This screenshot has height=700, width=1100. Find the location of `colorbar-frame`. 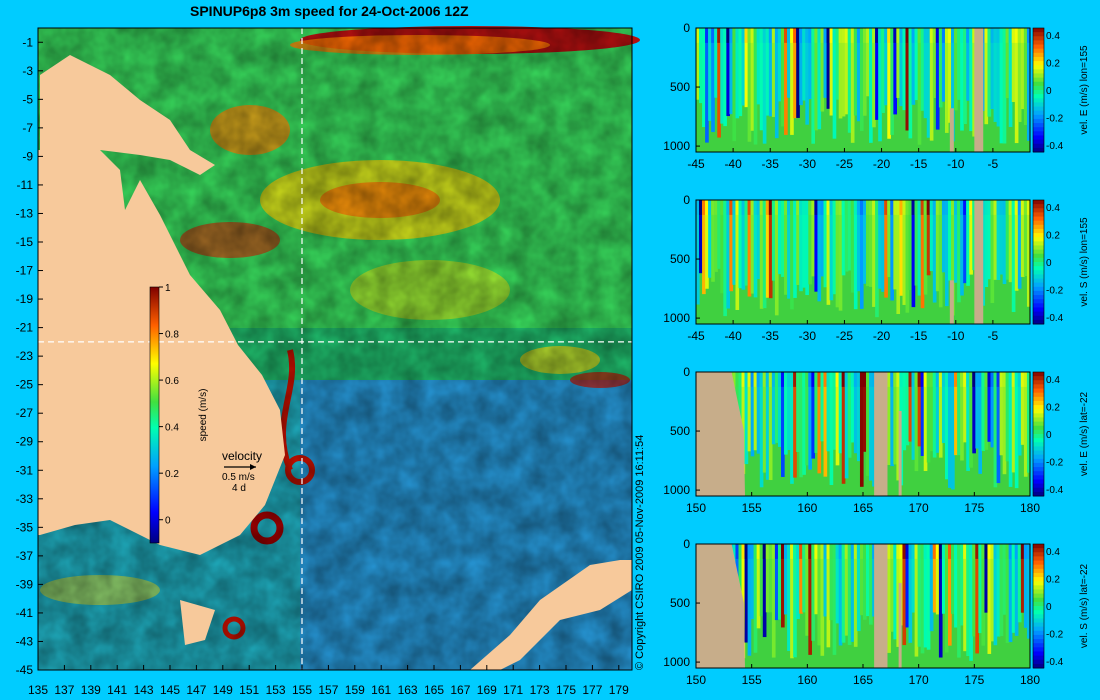

colorbar-frame is located at coordinates (1038, 262).